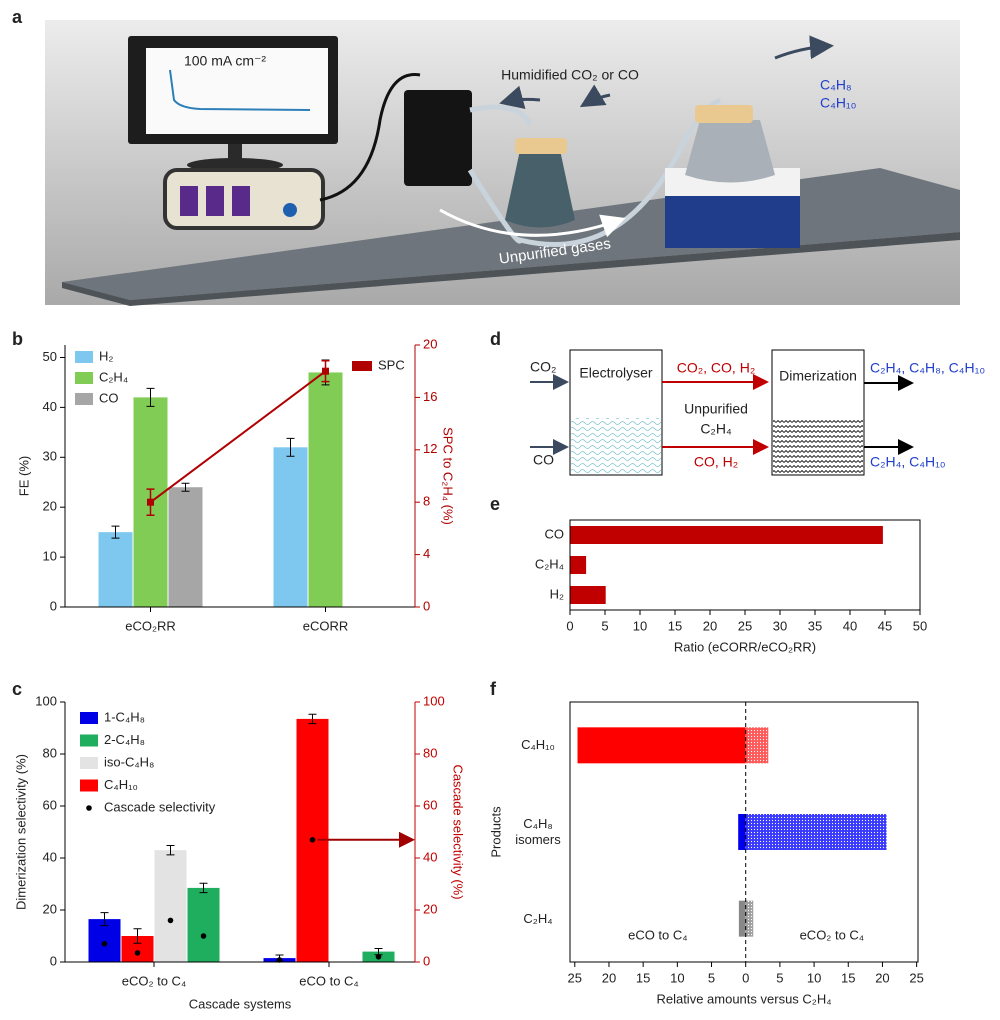 The width and height of the screenshot is (1000, 1020). What do you see at coordinates (538, 745) in the screenshot?
I see `y-tick-label: C₄H₁₀` at bounding box center [538, 745].